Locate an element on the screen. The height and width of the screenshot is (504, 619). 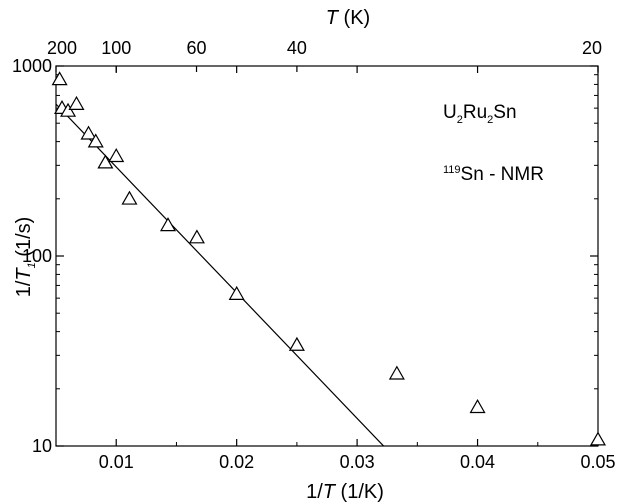
top-axis-title-symbol: T is located at coordinates (333, 18).